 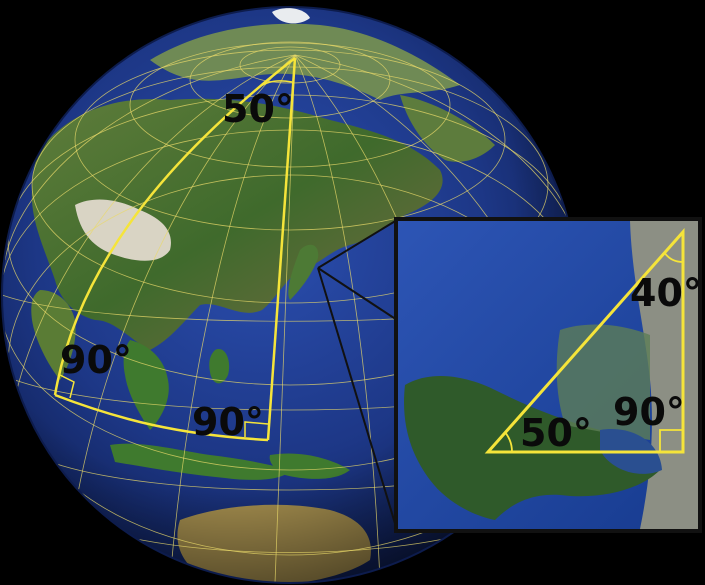 I want to click on apex-angle-label: 50°, so click(x=258, y=109).